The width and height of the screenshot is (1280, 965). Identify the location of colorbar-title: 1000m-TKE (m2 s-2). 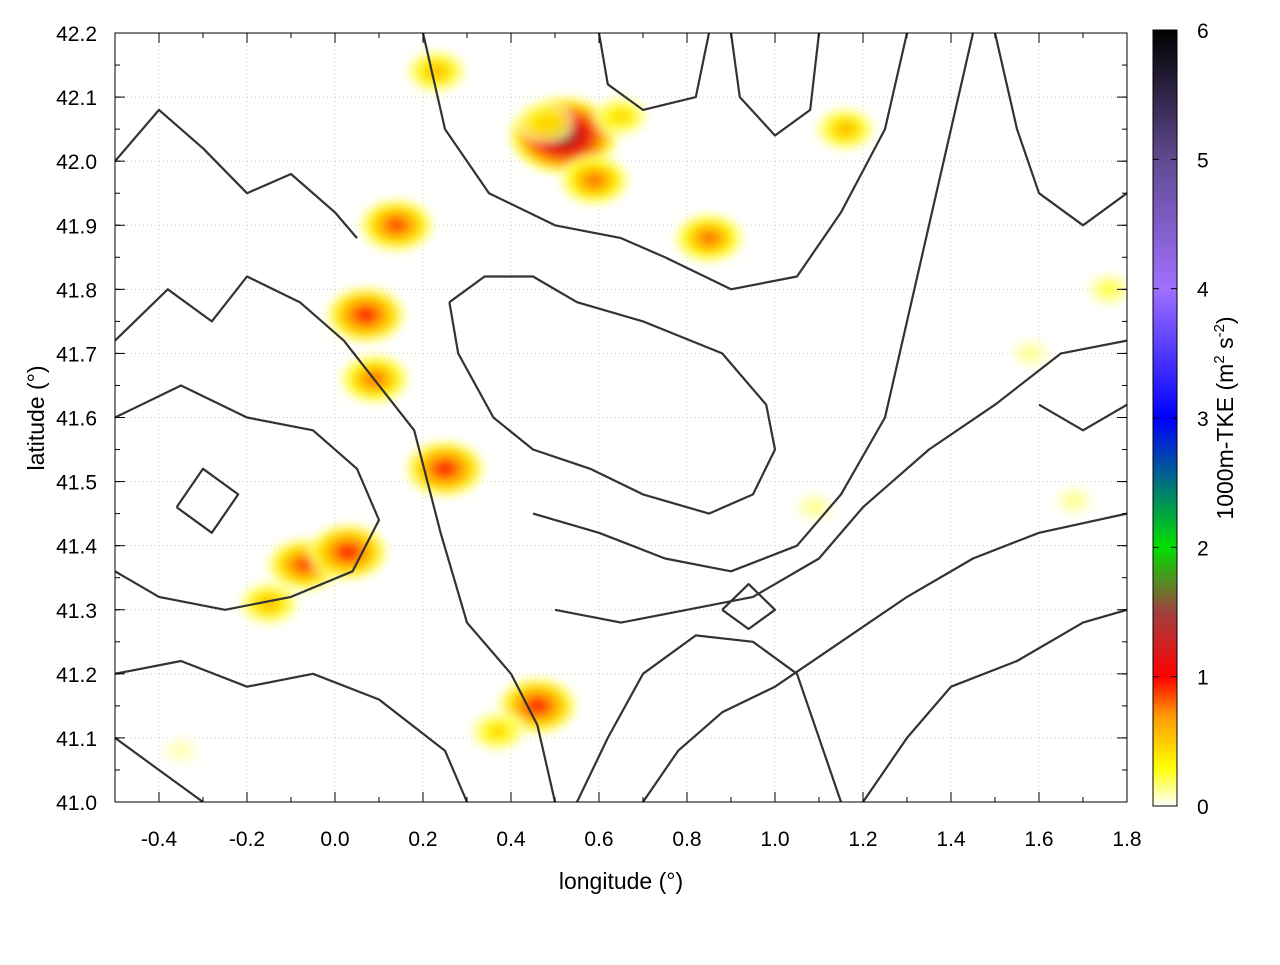
(1224, 417).